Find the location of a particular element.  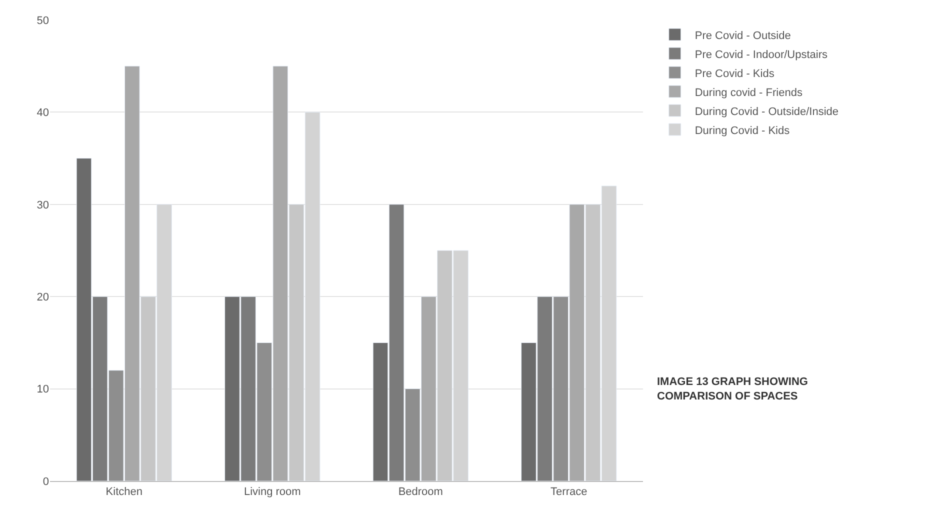

legend-label: Pre Covid - Outside is located at coordinates (742, 36).